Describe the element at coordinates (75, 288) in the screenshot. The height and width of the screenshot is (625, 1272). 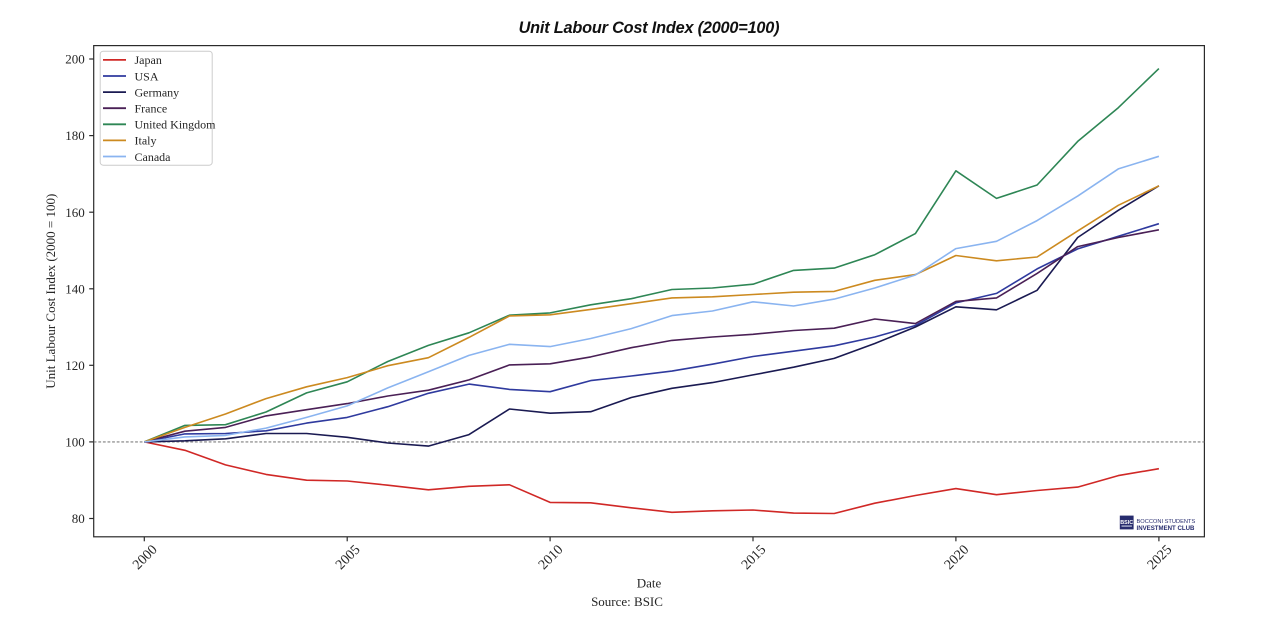
I see `svg-text: 140` at that location.